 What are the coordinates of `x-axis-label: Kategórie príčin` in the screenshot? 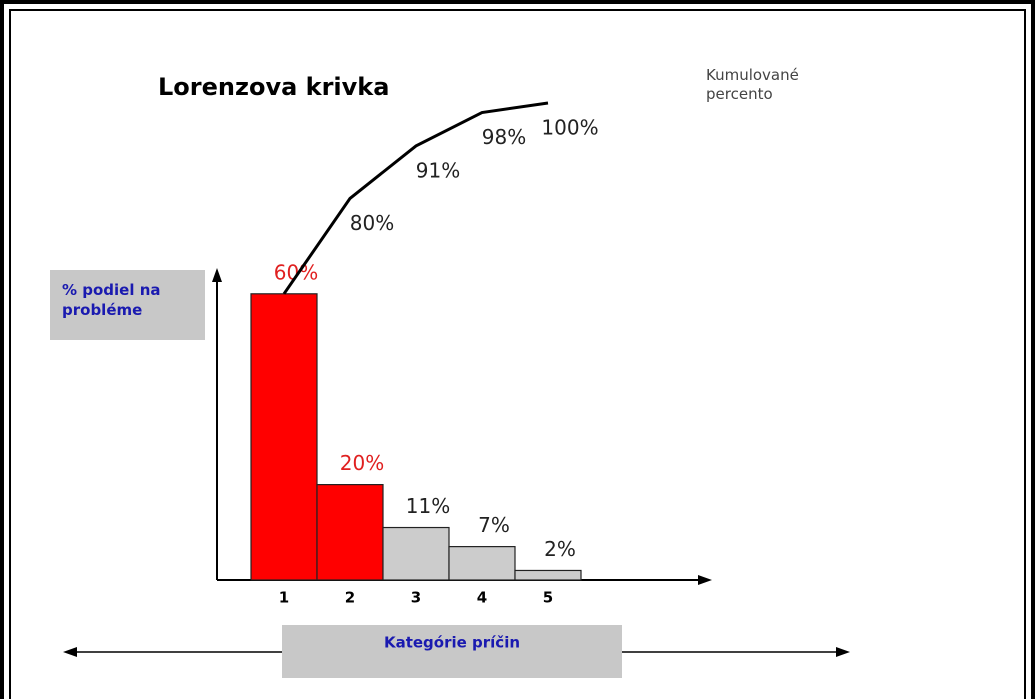 It's located at (452, 643).